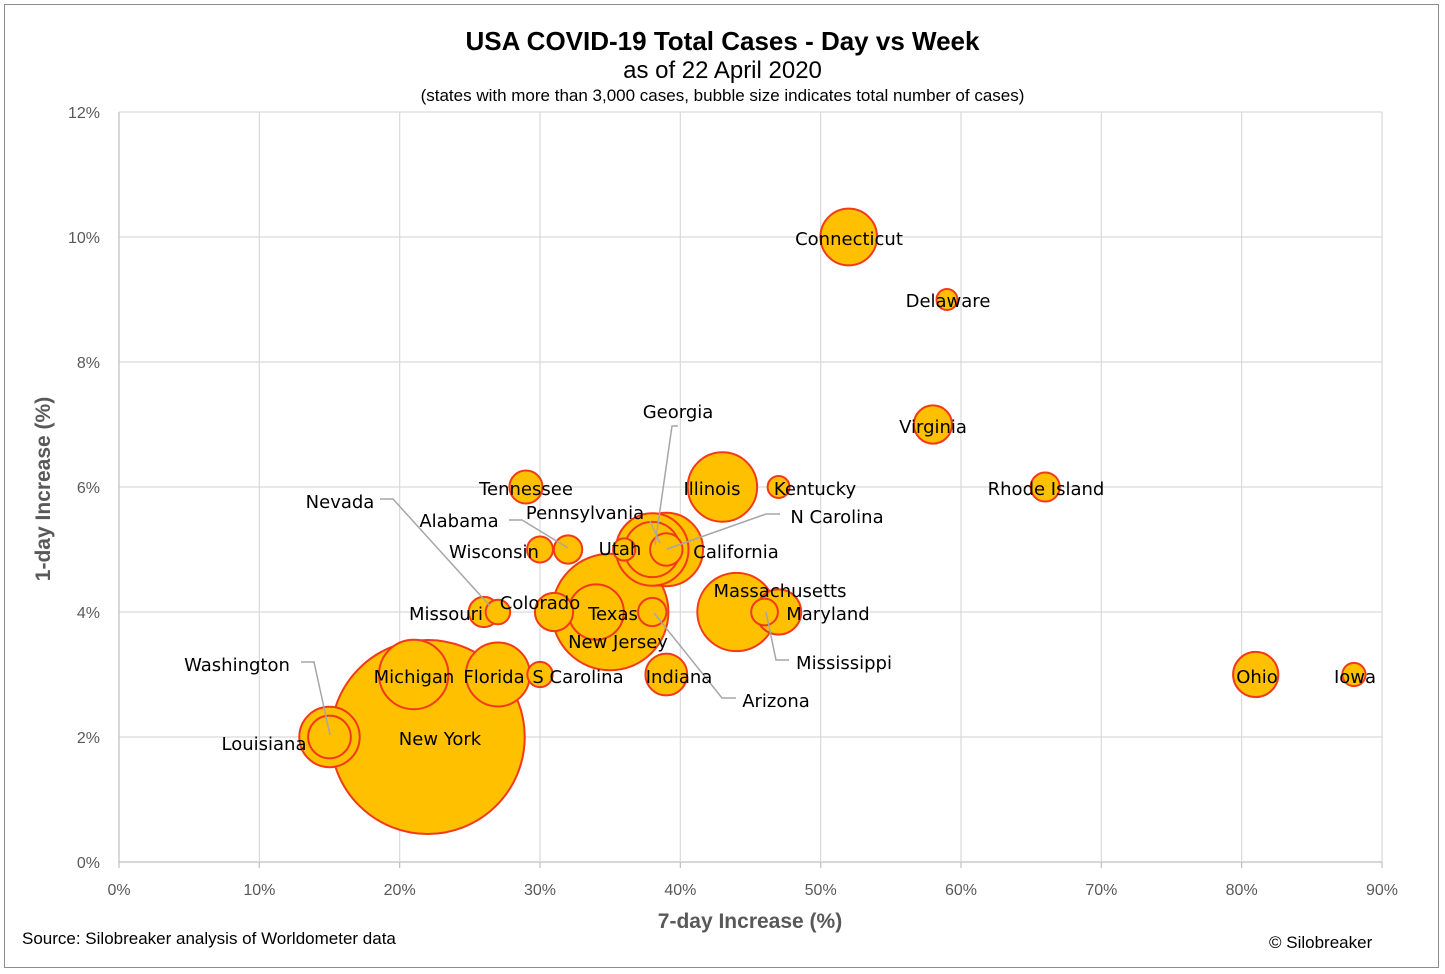 The width and height of the screenshot is (1445, 974). Describe the element at coordinates (666, 549) in the screenshot. I see `bubble-n-carolina` at that location.